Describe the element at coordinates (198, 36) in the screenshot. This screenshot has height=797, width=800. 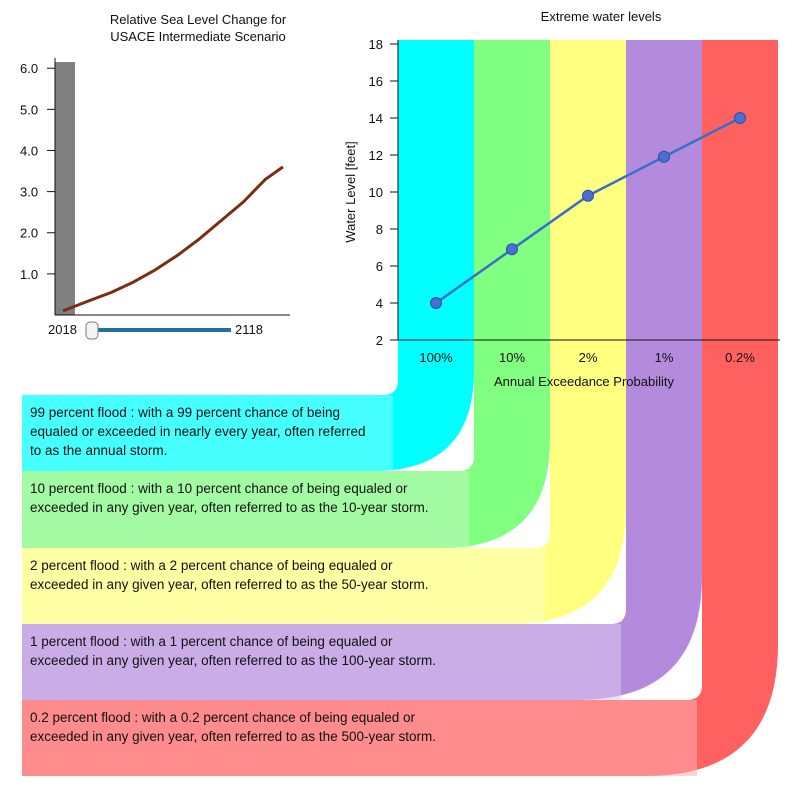
I see `left-chart-title: USACE Intermediate Scenario` at that location.